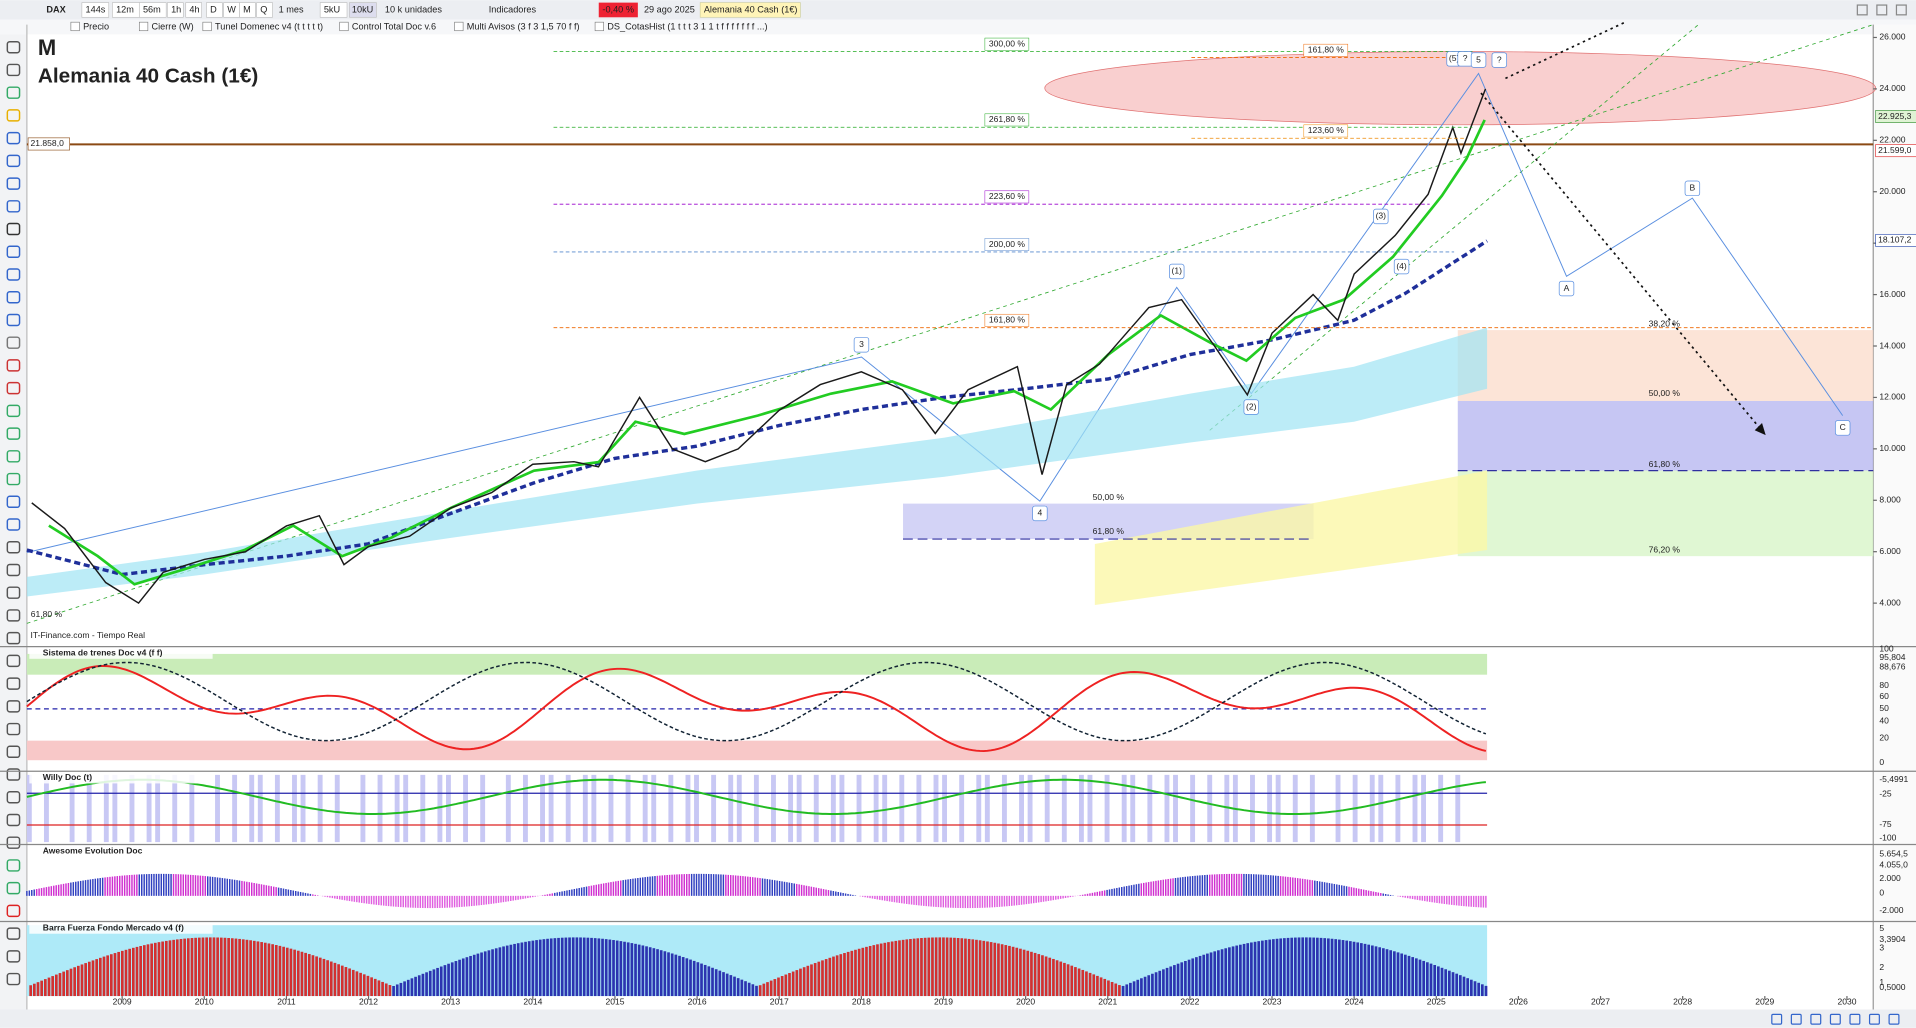  What do you see at coordinates (96, 26) in the screenshot?
I see `indicator-tab: Precio` at bounding box center [96, 26].